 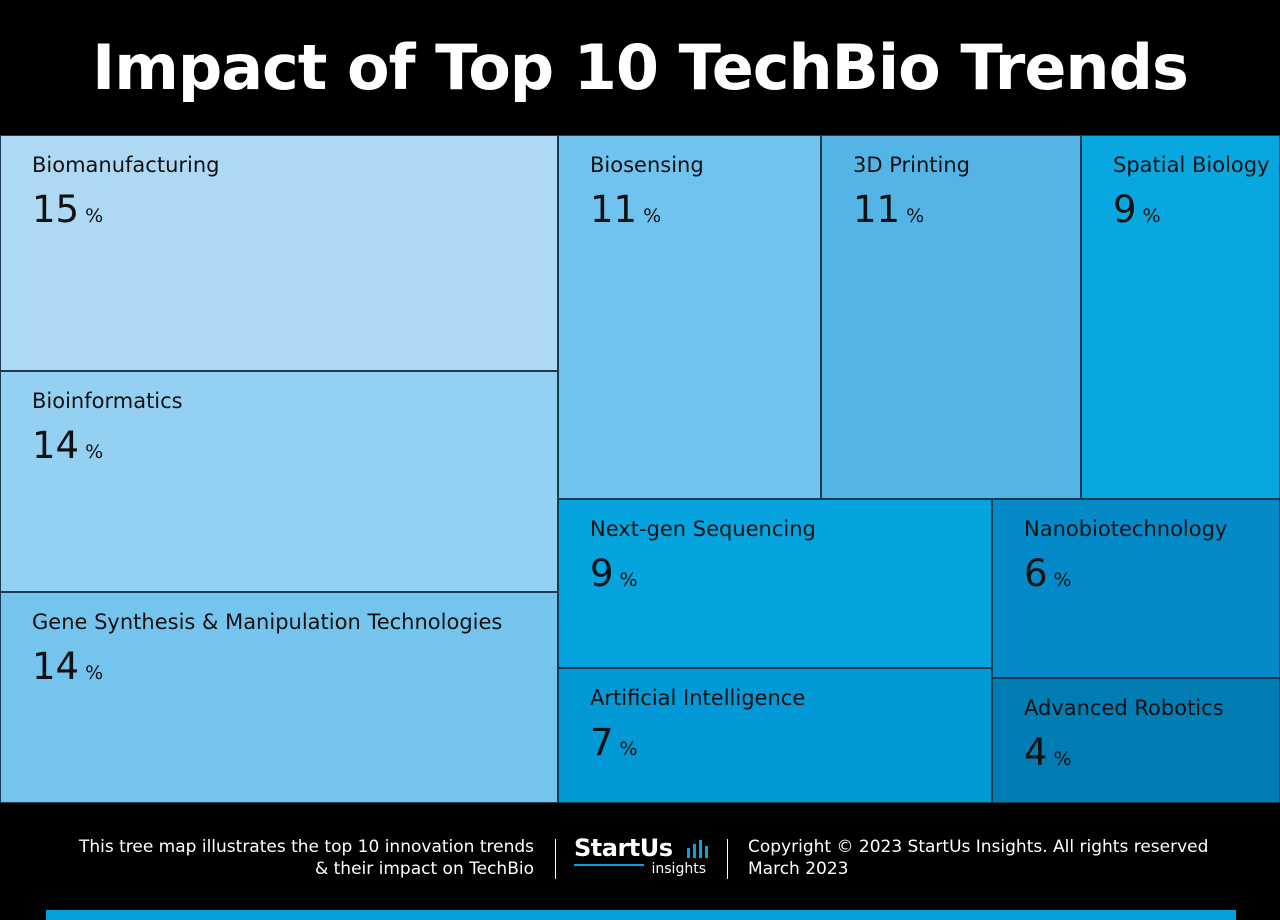 What do you see at coordinates (107, 401) in the screenshot?
I see `tile-label: Bioinformatics` at bounding box center [107, 401].